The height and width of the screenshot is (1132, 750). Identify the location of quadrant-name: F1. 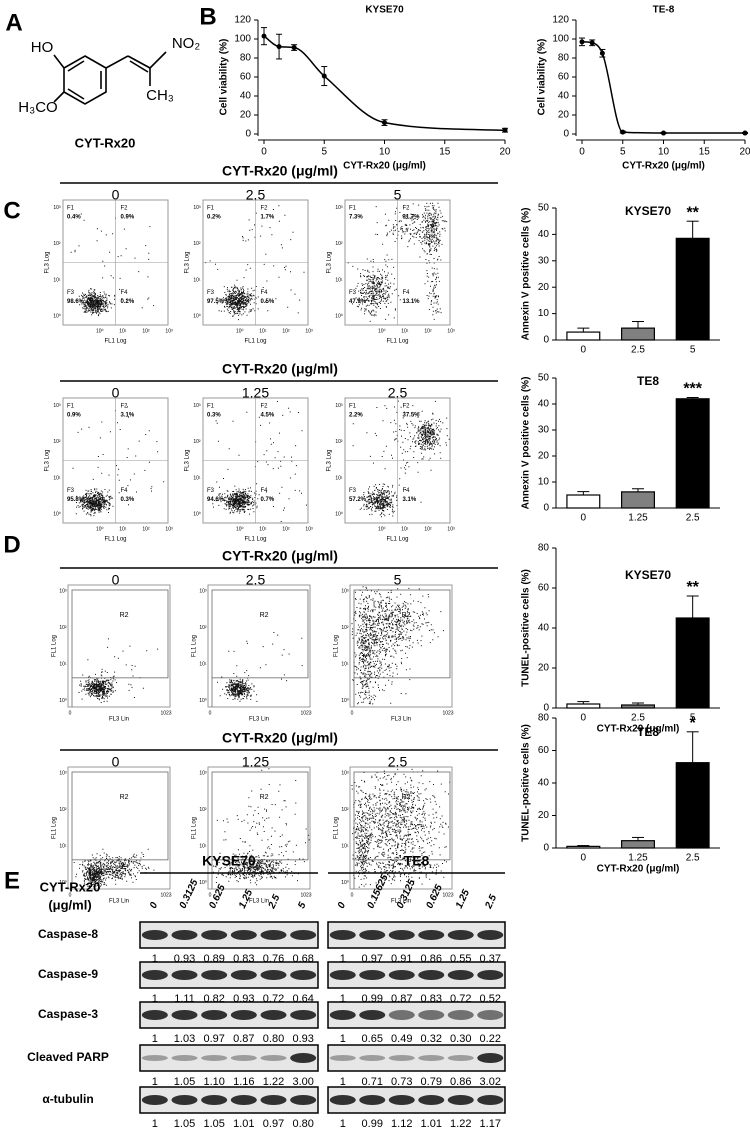
(71, 407).